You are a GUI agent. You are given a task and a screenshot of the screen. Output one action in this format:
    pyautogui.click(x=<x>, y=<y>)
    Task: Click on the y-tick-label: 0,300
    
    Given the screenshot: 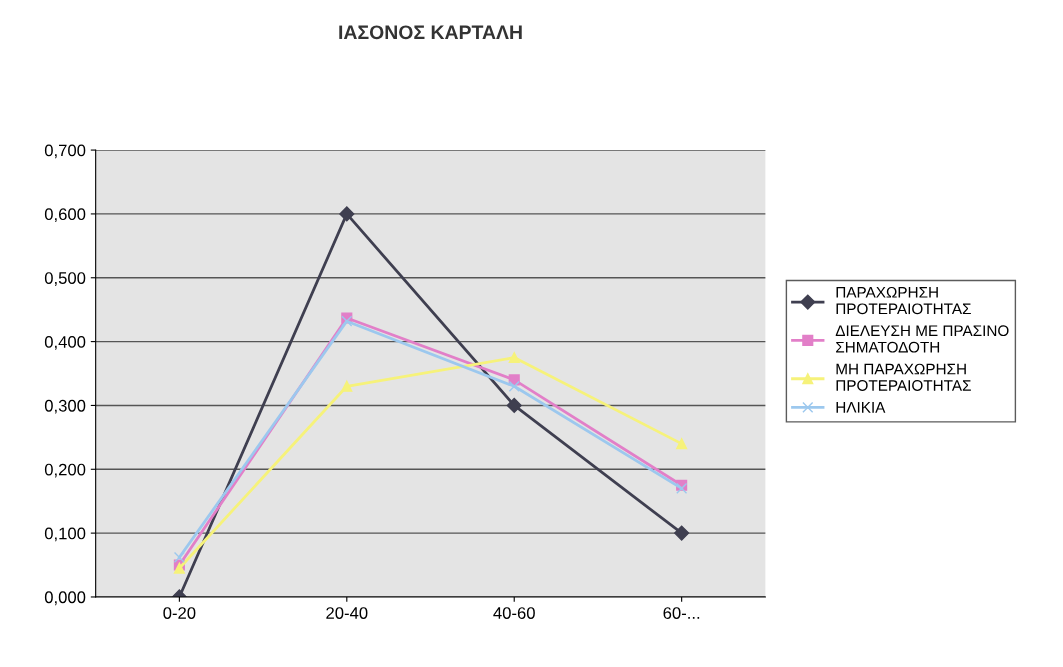 What is the action you would take?
    pyautogui.click(x=65, y=406)
    